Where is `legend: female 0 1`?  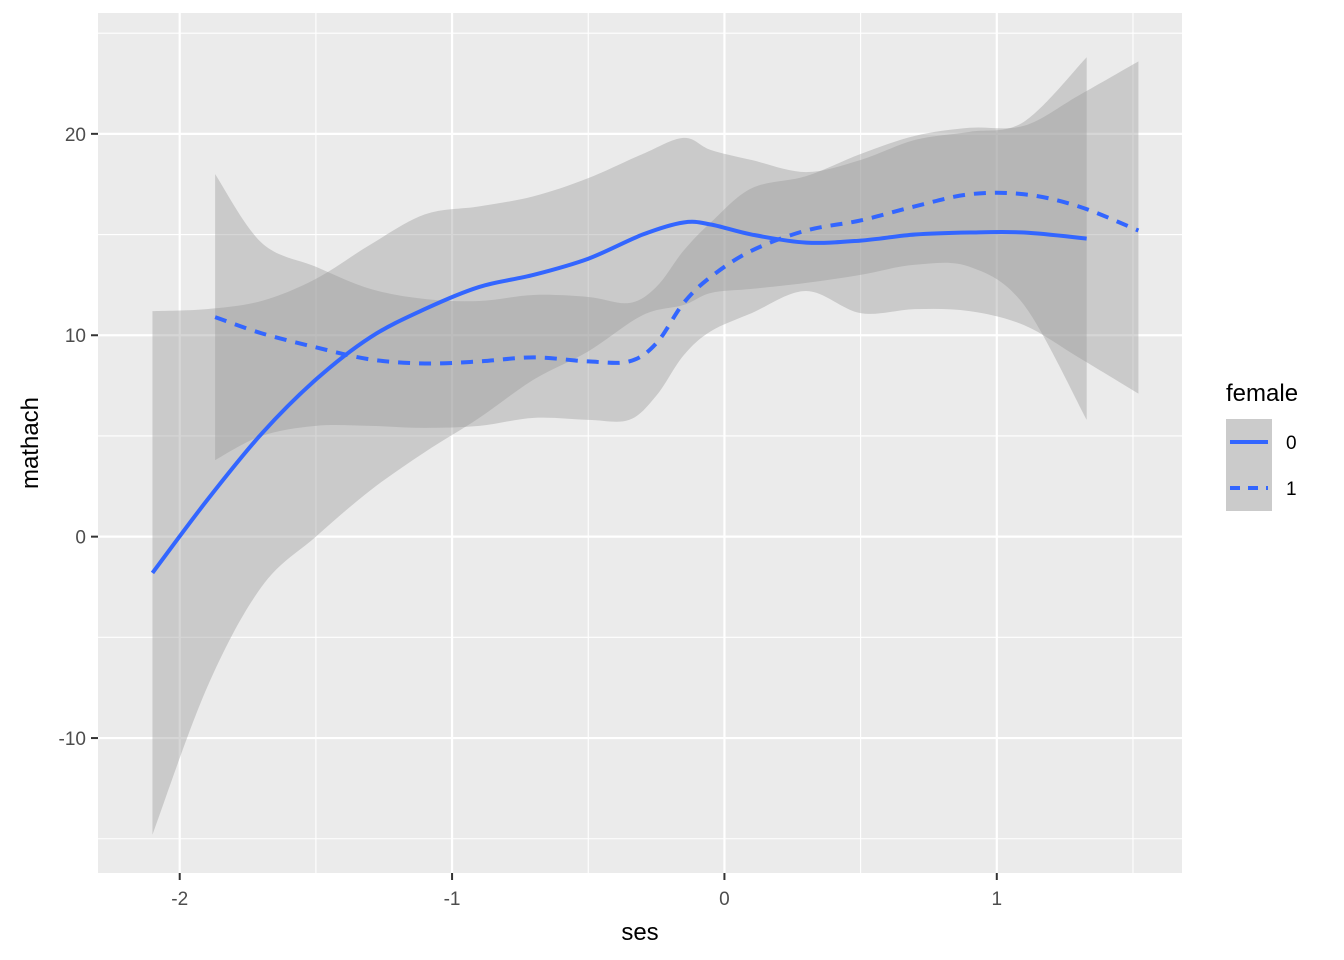
legend: female 0 1 is located at coordinates (1262, 445).